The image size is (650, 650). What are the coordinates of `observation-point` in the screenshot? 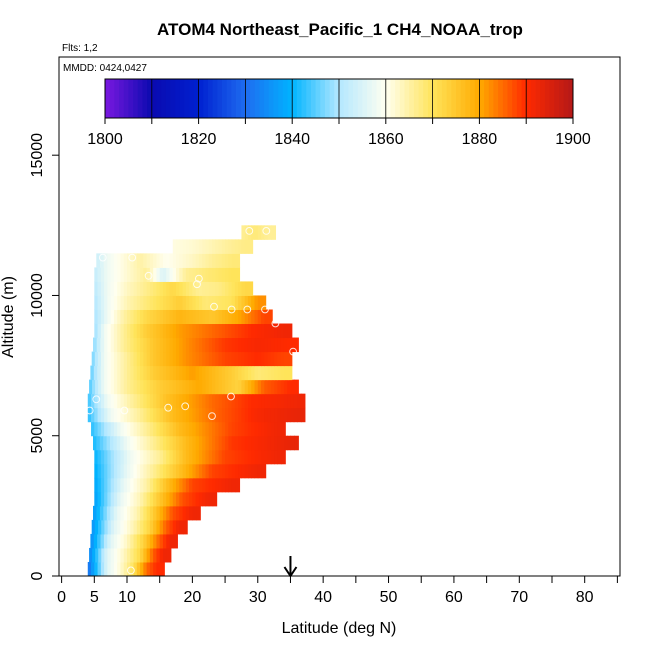 It's located at (148, 275).